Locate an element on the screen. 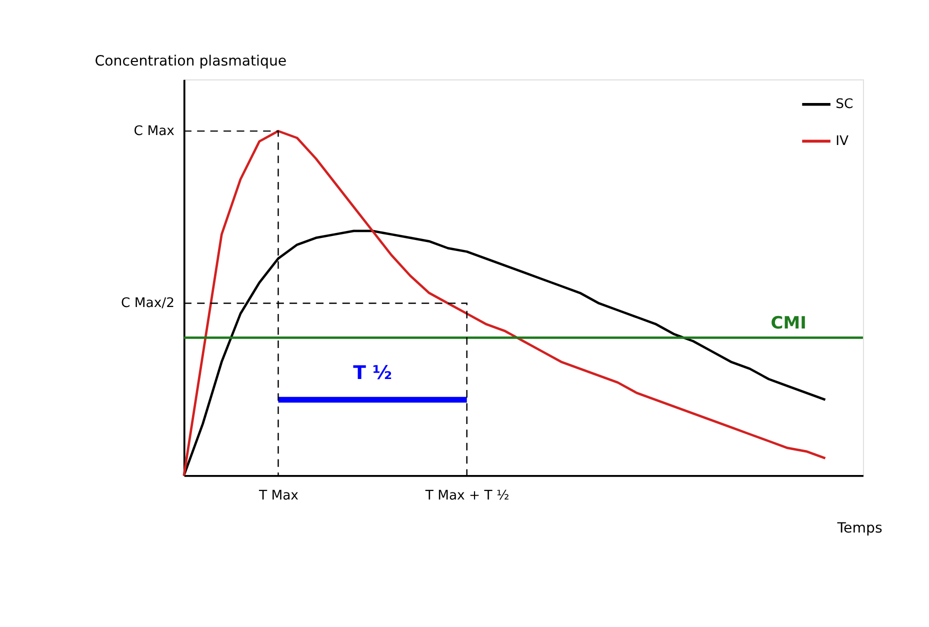 This screenshot has width=929, height=627. ref-line-label: CMI is located at coordinates (788, 323).